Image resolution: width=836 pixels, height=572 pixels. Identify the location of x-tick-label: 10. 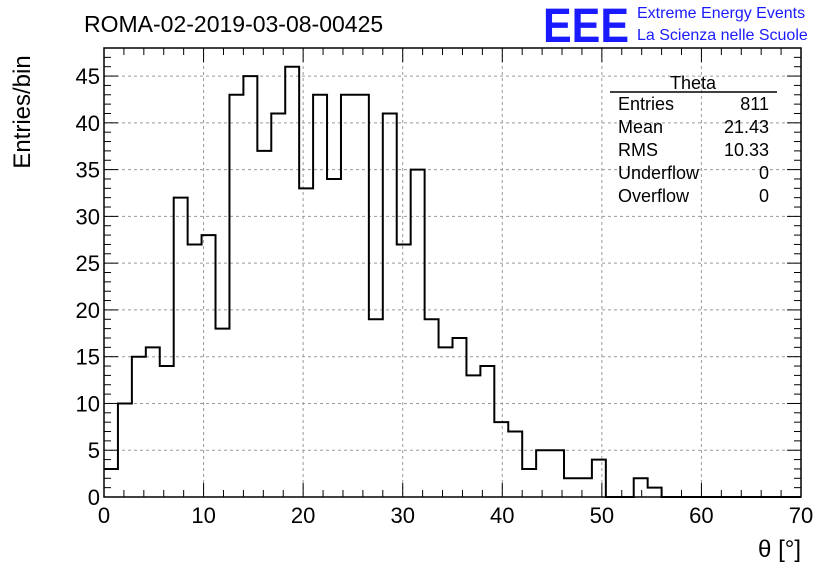
(203, 515).